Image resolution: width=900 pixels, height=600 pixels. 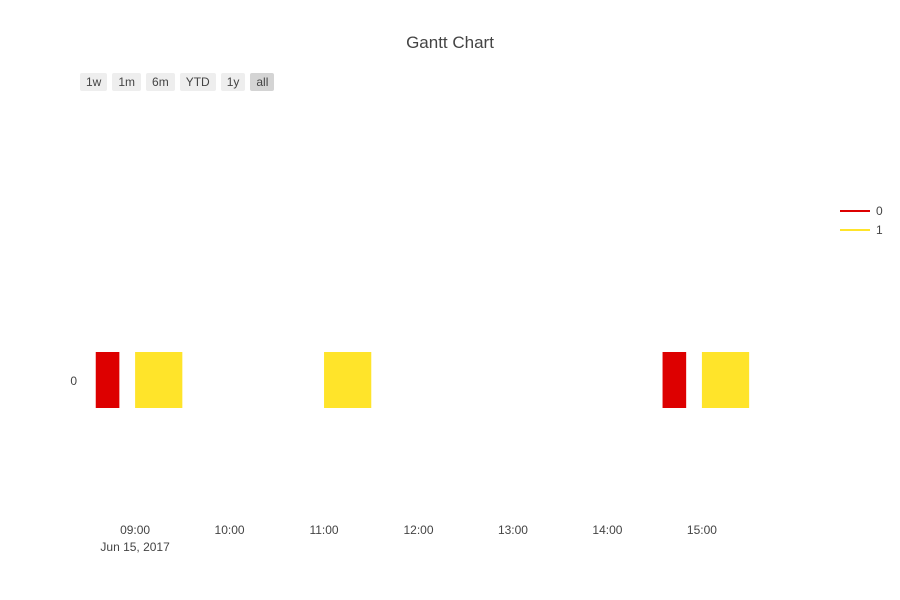 What do you see at coordinates (233, 82) in the screenshot?
I see `range-button-1y: 1y` at bounding box center [233, 82].